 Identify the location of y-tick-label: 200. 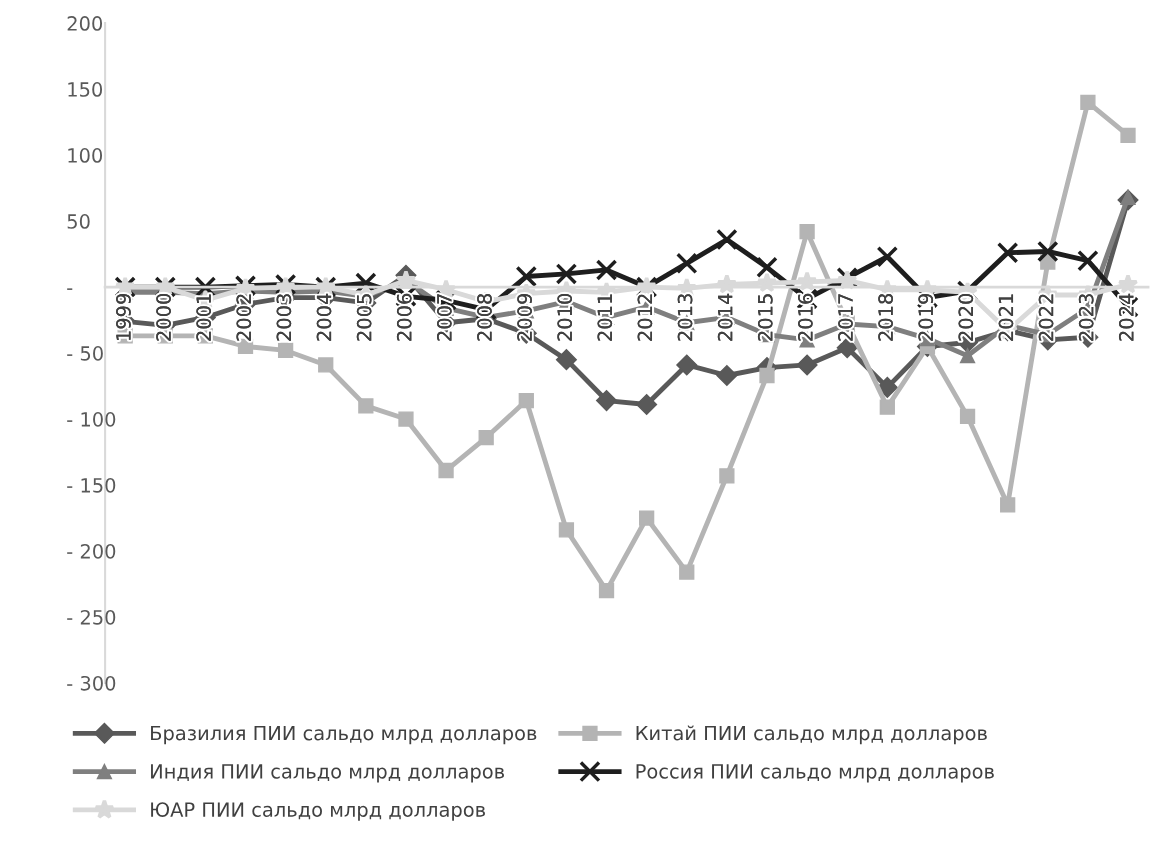
(85, 23).